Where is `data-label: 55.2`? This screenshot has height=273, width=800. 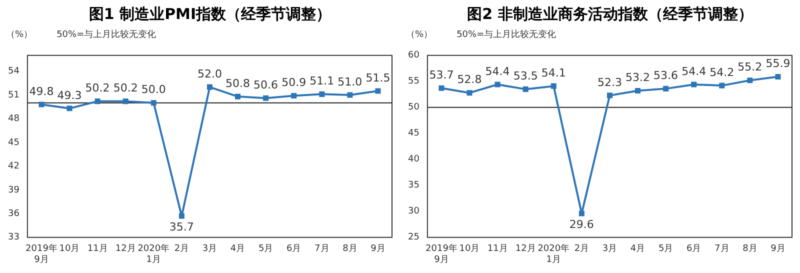 data-label: 55.2 is located at coordinates (750, 67).